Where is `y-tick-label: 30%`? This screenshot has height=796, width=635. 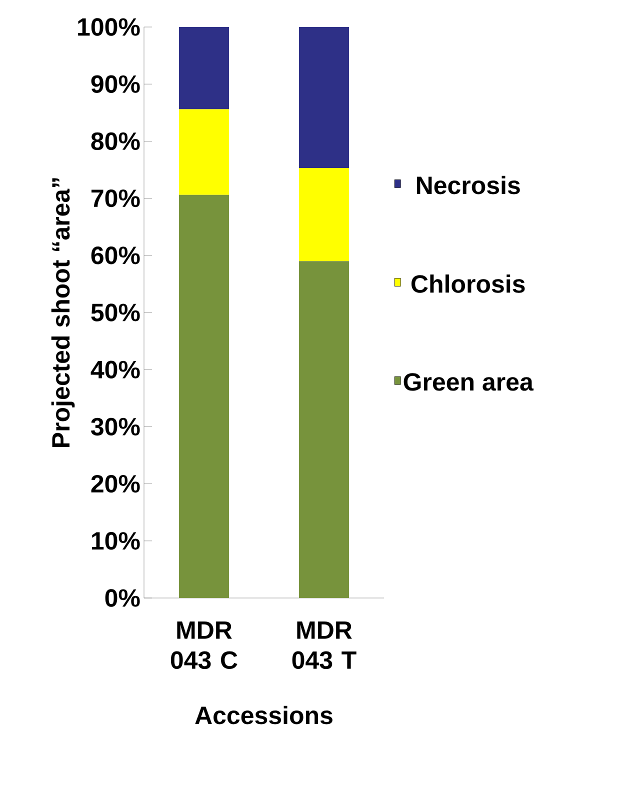
y-tick-label: 30% is located at coordinates (115, 427).